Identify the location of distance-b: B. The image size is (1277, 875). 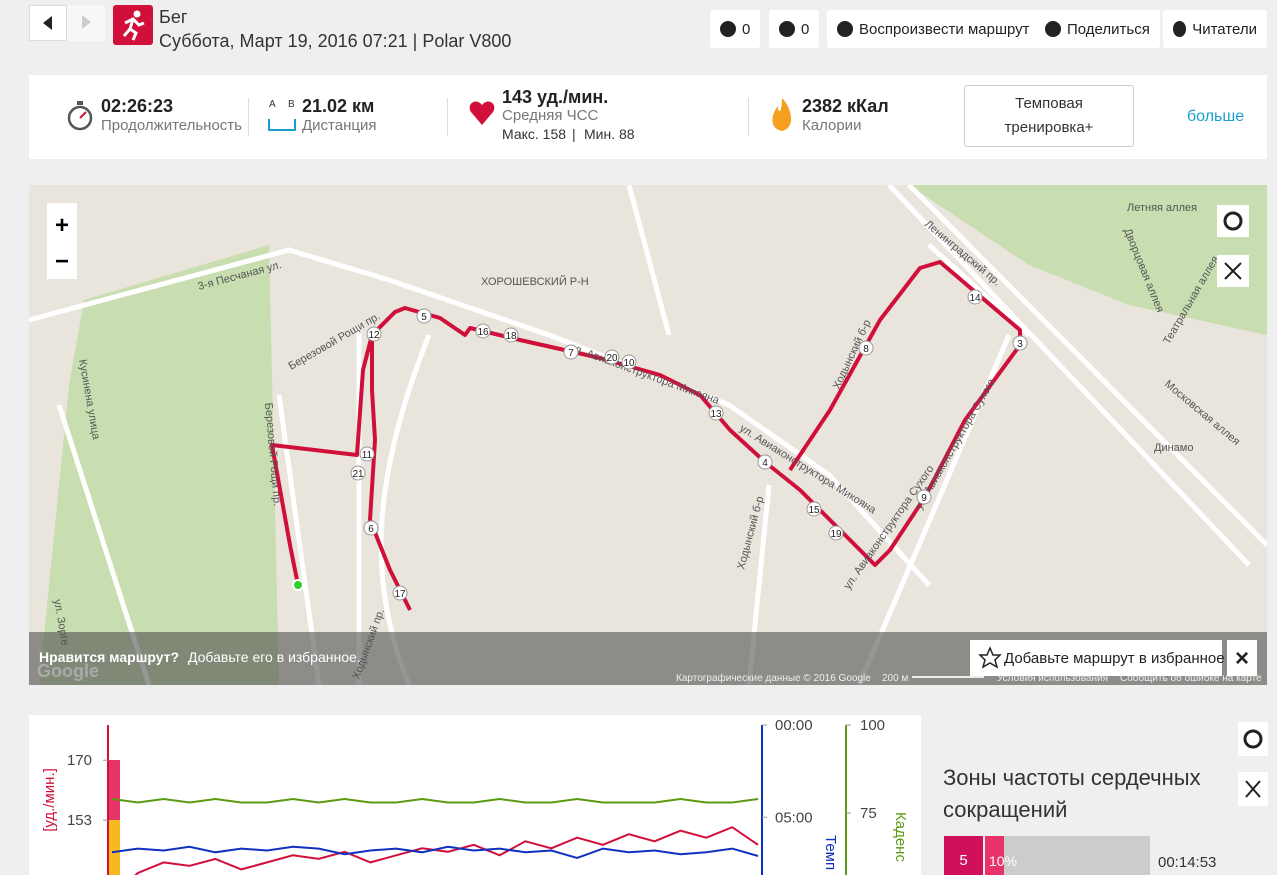
(291, 104).